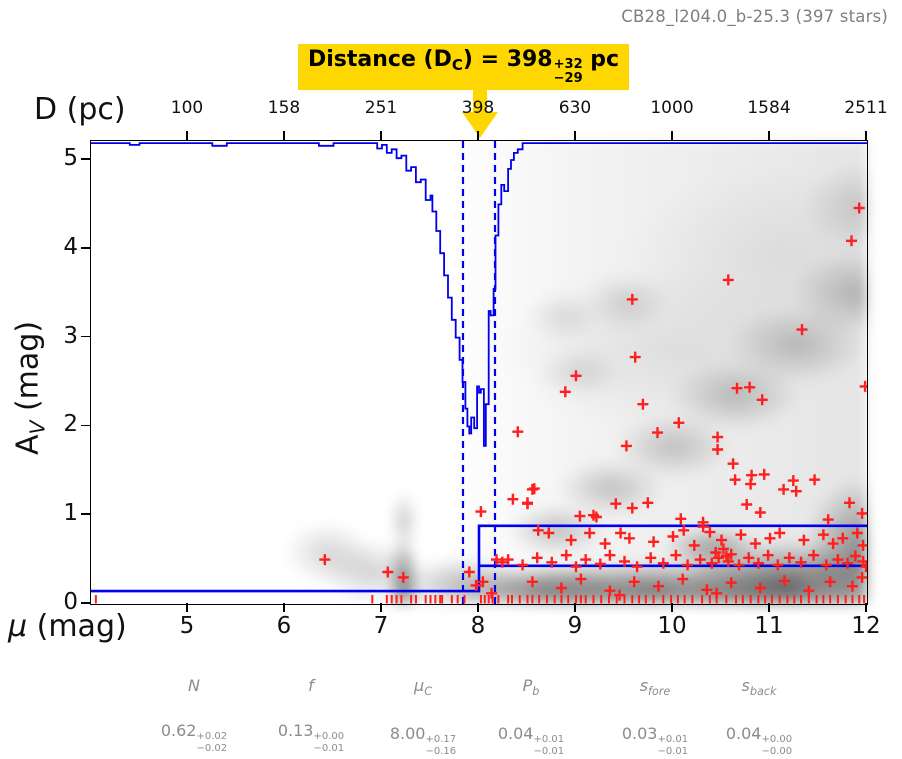 The image size is (902, 759). What do you see at coordinates (284, 108) in the screenshot?
I see `top-axis-tick-label: 158` at bounding box center [284, 108].